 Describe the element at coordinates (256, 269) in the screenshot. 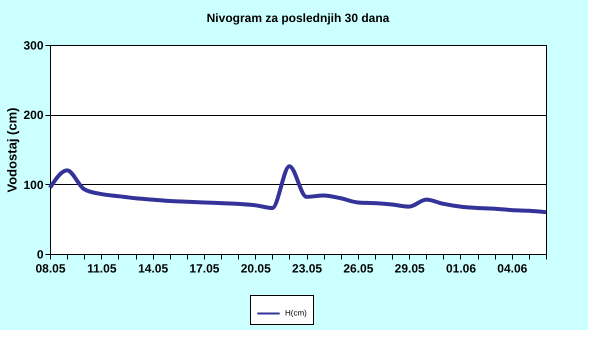

I see `x-tick-label: 20.05` at that location.